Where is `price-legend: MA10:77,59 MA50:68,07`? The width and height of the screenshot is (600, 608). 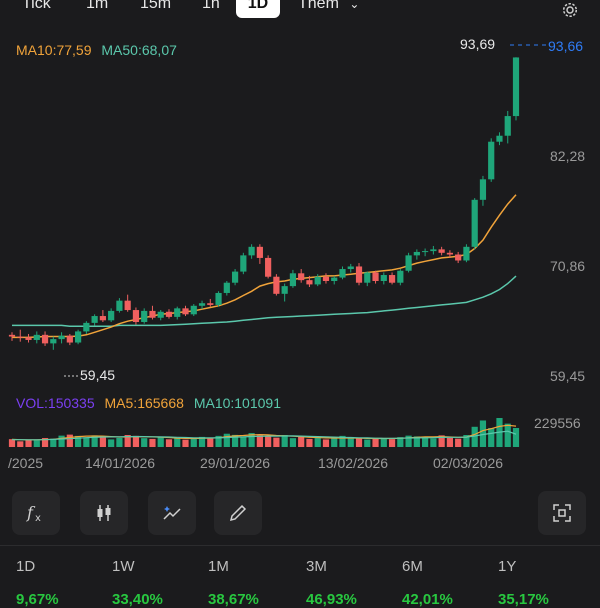 price-legend: MA10:77,59 MA50:68,07 is located at coordinates (96, 50).